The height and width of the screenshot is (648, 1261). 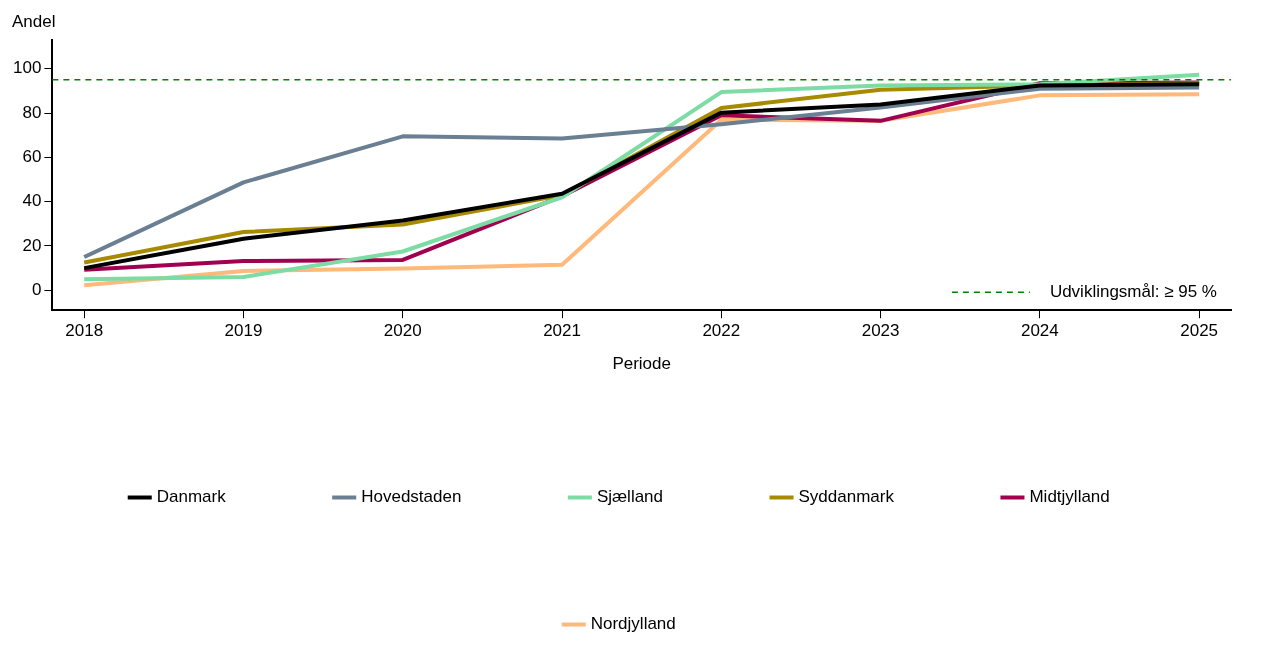 I want to click on y-tick-label: 60, so click(x=32, y=157).